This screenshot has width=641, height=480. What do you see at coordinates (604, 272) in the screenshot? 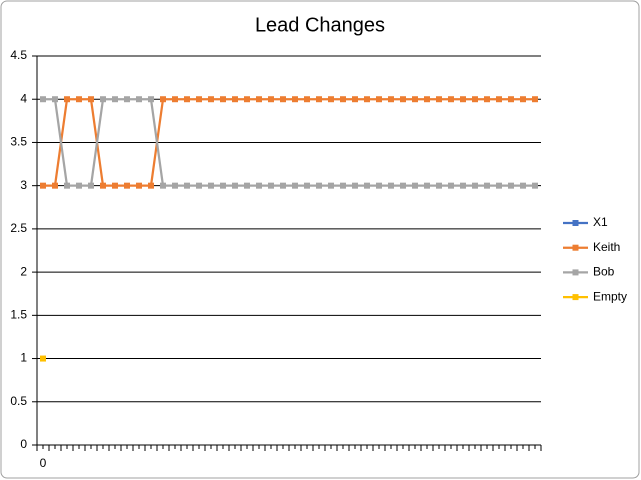
I see `legend-label: Bob` at bounding box center [604, 272].